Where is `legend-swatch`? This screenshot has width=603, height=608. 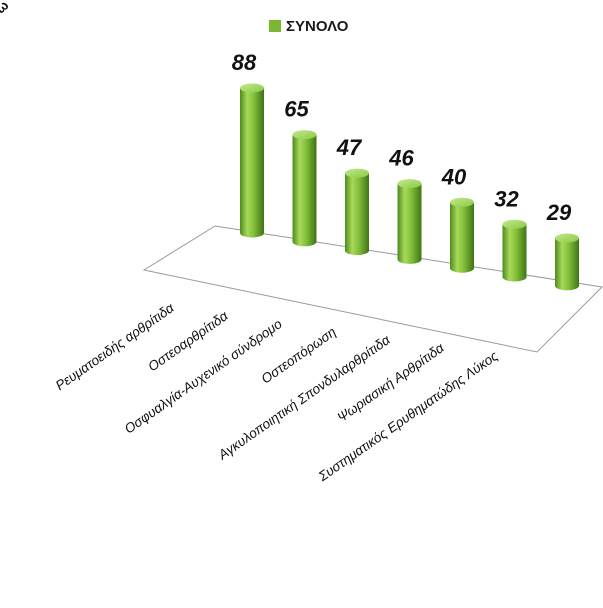
legend-swatch is located at coordinates (275, 26).